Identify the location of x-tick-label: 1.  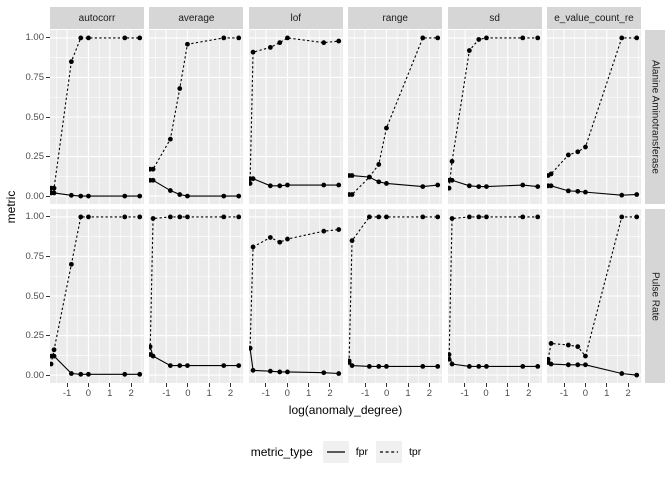
(209, 393).